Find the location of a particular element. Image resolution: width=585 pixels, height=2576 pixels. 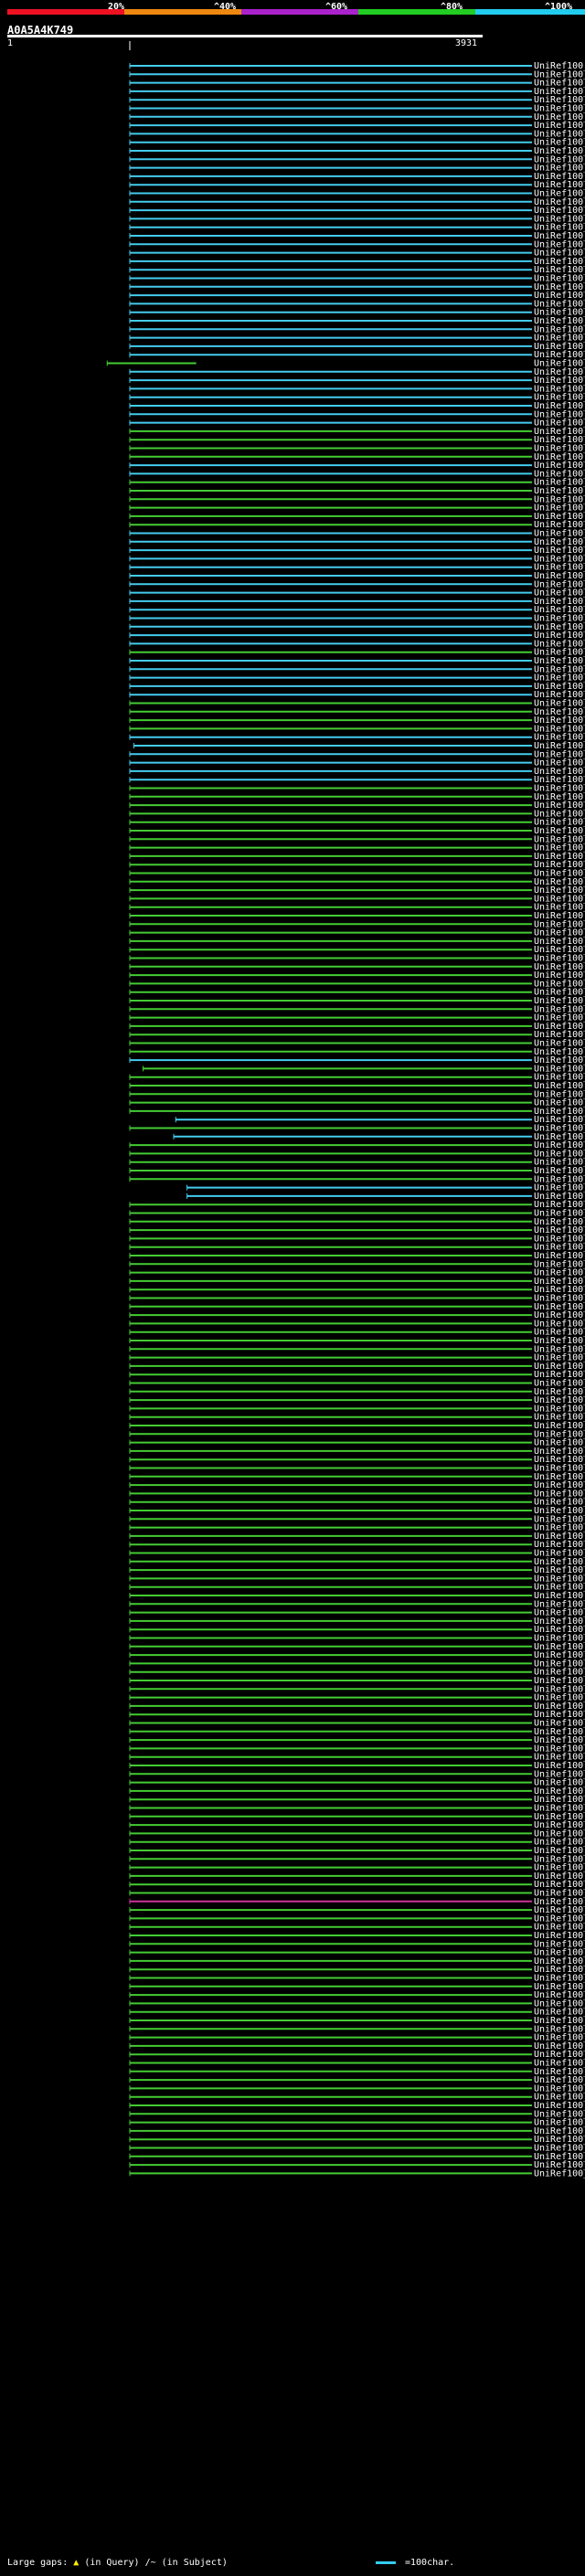

hit-label: UniRef100_B5W524 is located at coordinates (560, 1859).